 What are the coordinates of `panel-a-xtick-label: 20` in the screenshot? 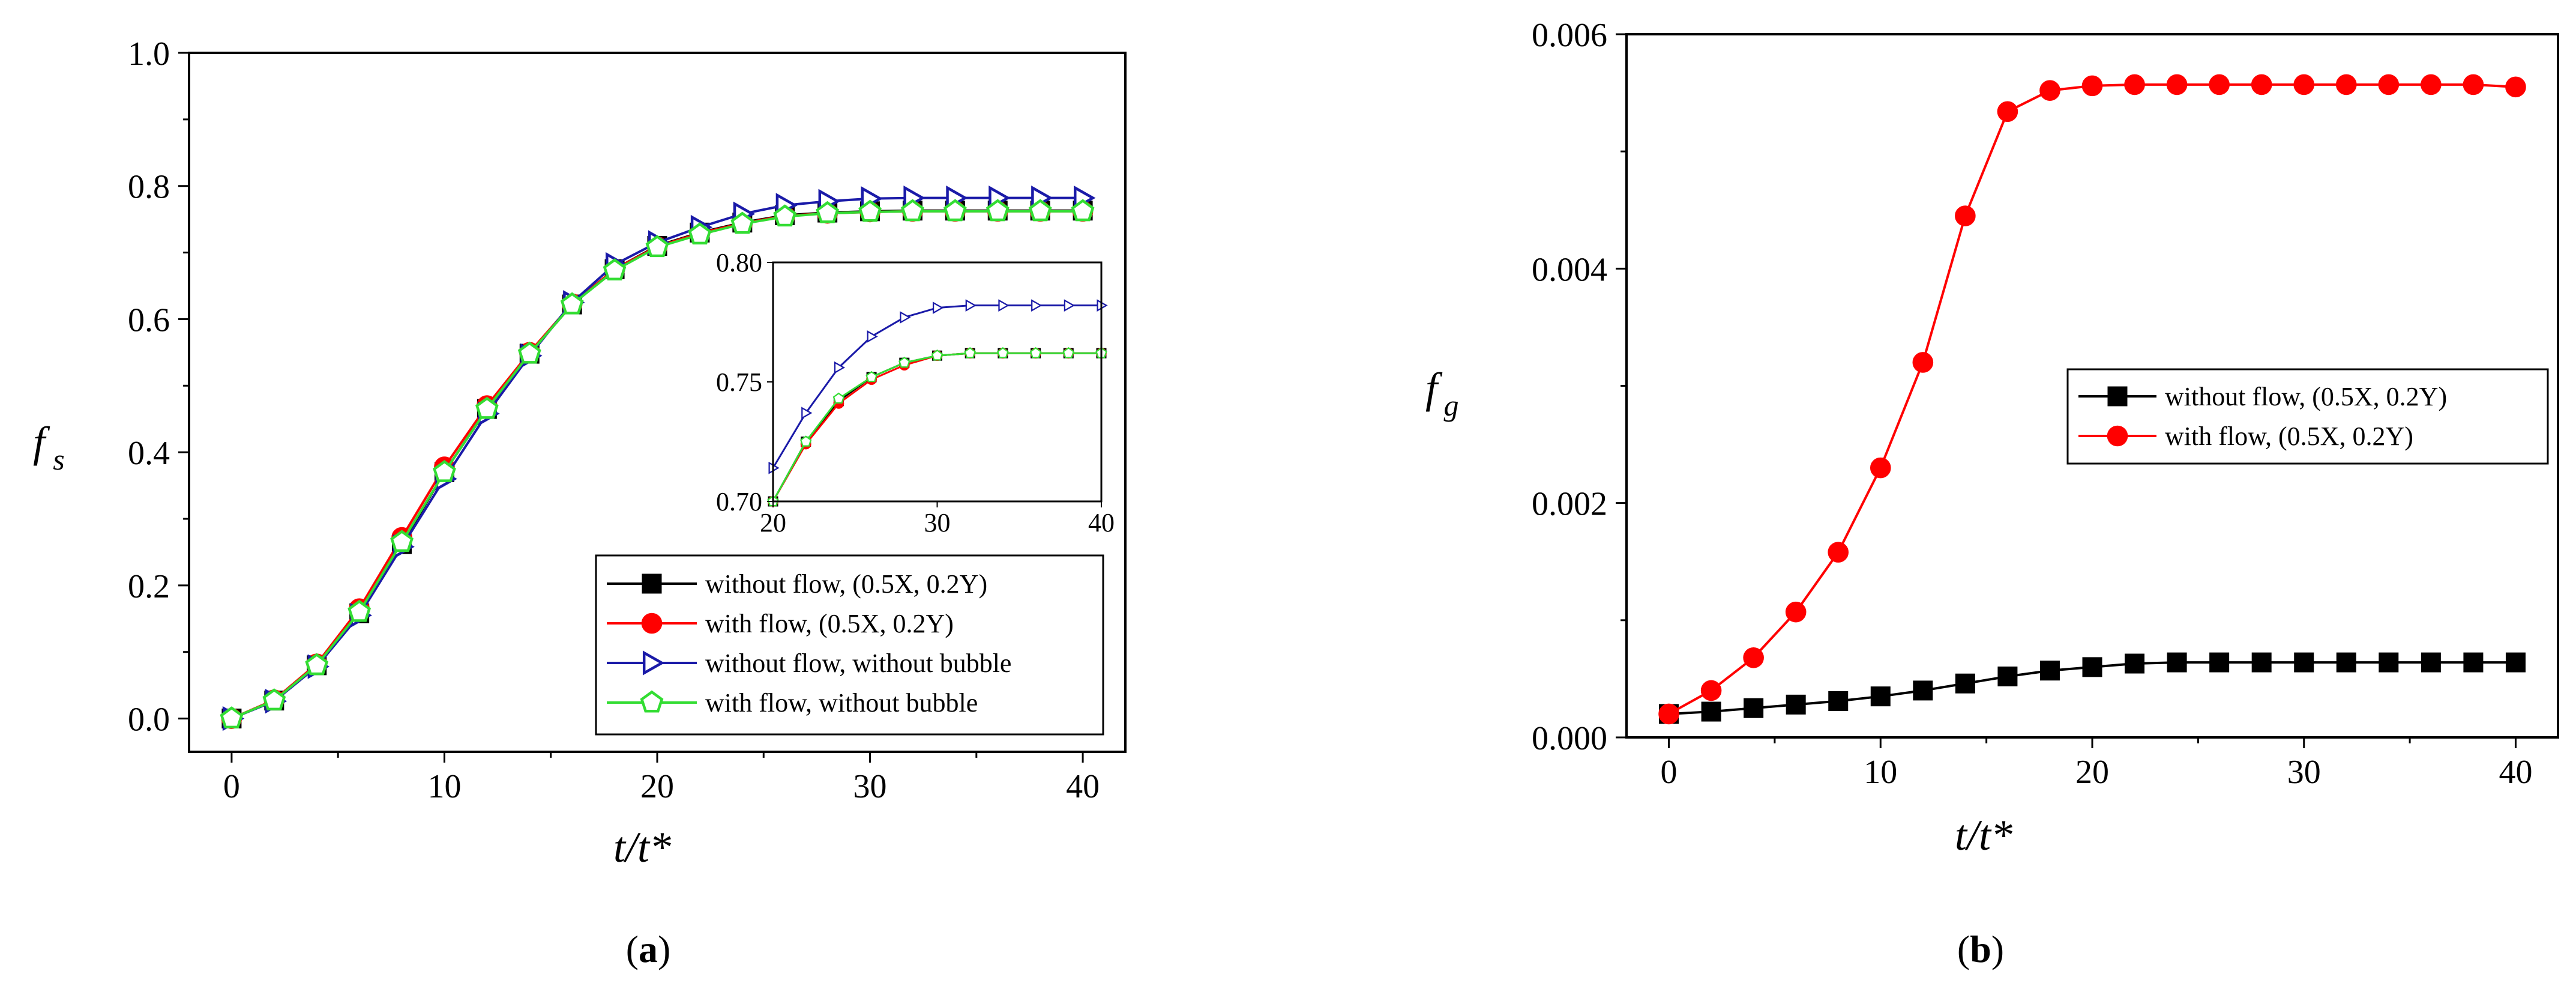 It's located at (657, 787).